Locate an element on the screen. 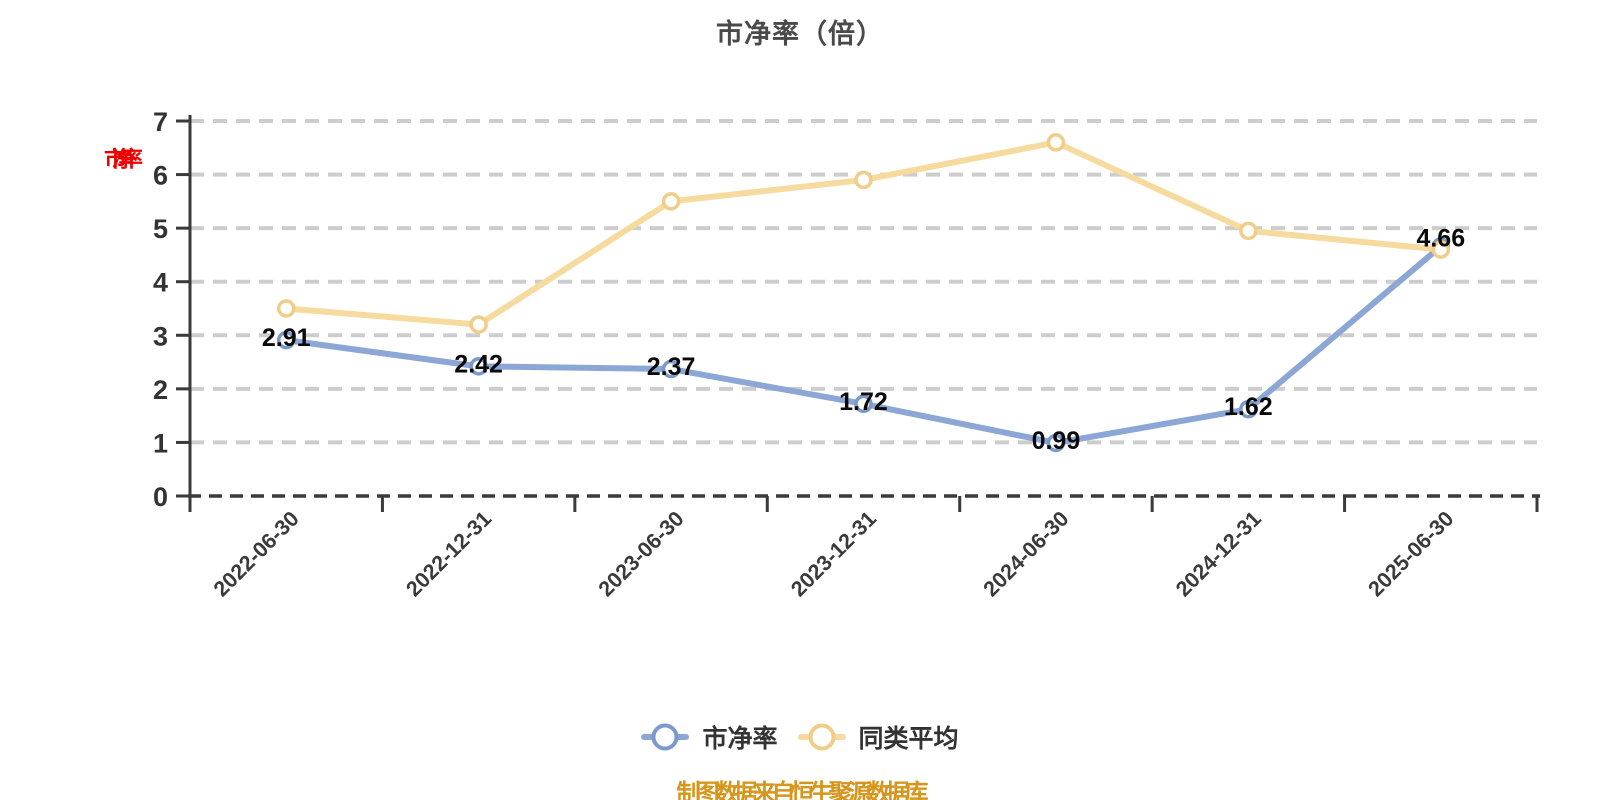  y-tick-label: 4 is located at coordinates (160, 283).